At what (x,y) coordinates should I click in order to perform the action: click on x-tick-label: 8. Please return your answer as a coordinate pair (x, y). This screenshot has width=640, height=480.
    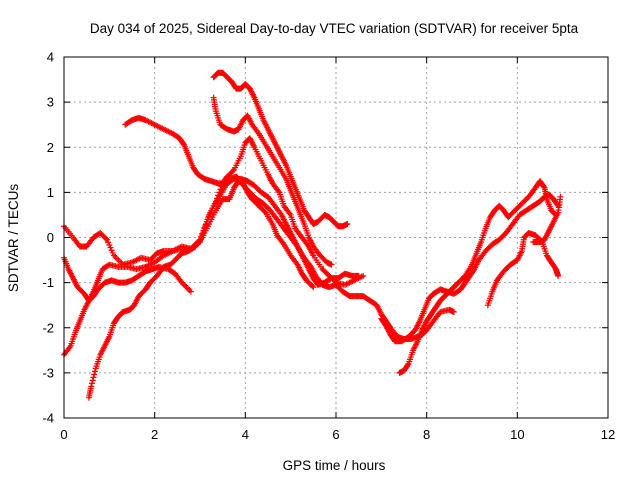
    Looking at the image, I should click on (426, 434).